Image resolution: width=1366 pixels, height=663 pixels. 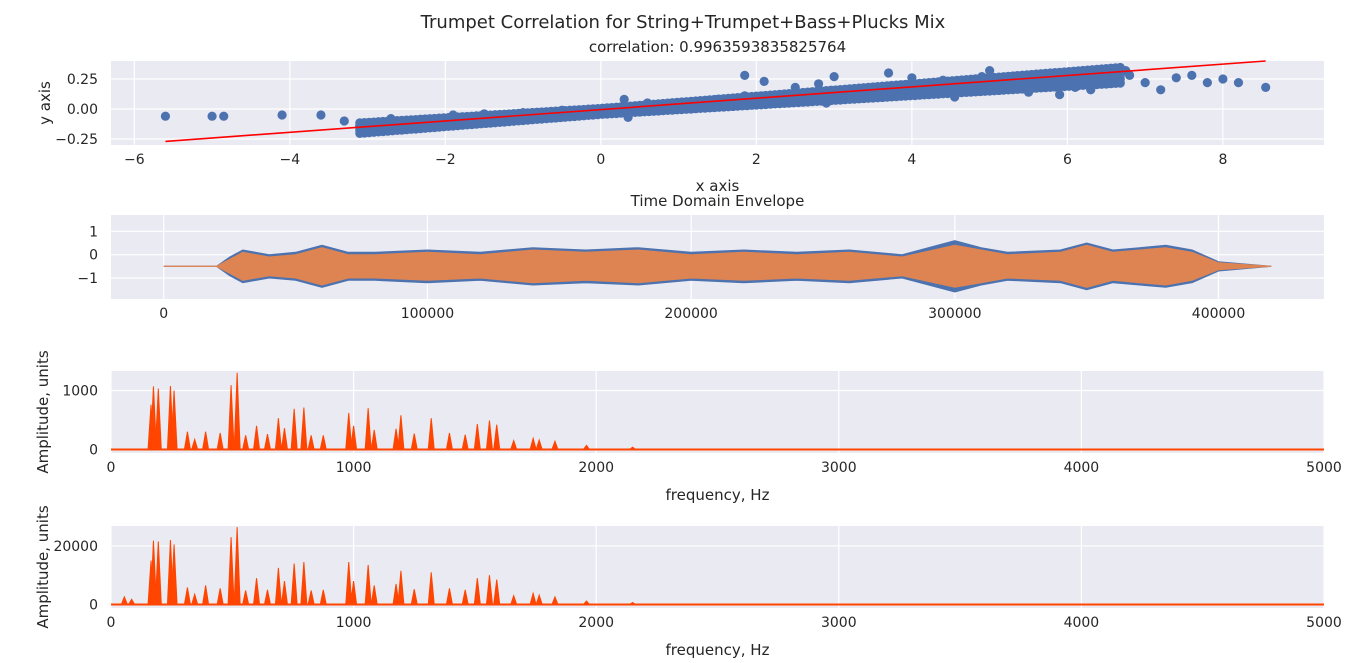 What do you see at coordinates (717, 47) in the screenshot?
I see `axes-title: correlation: 0.9963593835825764` at bounding box center [717, 47].